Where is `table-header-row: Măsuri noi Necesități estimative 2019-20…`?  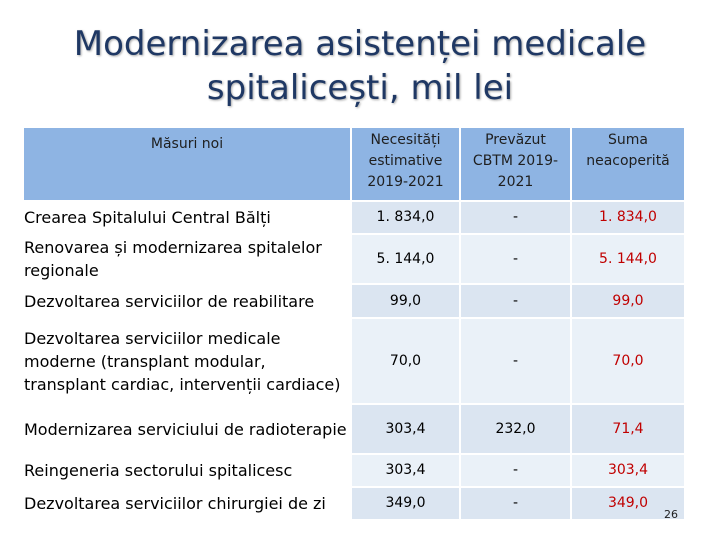
table-header-row: Măsuri noi Necesități estimative 2019-20… is located at coordinates (354, 164).